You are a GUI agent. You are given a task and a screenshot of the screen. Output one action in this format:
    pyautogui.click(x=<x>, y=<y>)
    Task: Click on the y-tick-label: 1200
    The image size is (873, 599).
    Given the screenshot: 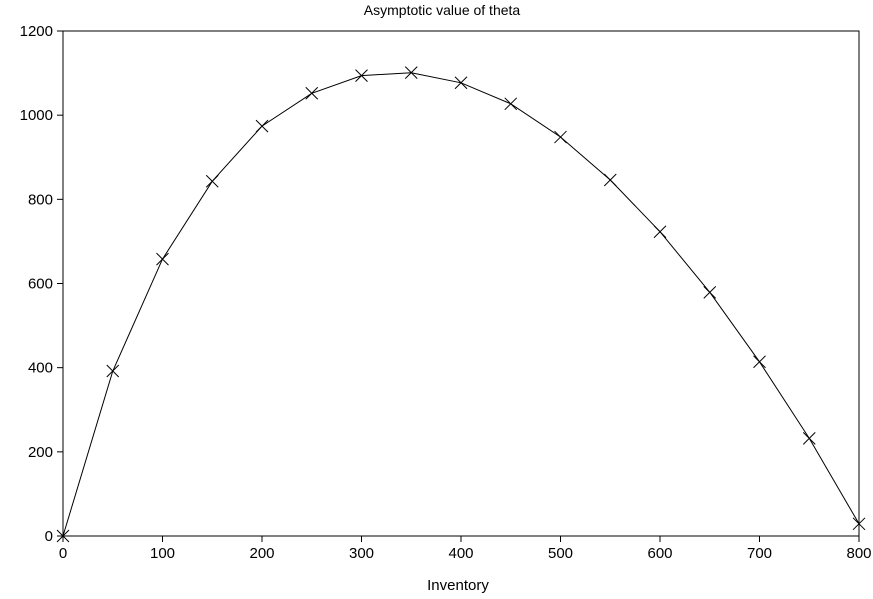 What is the action you would take?
    pyautogui.click(x=36, y=31)
    